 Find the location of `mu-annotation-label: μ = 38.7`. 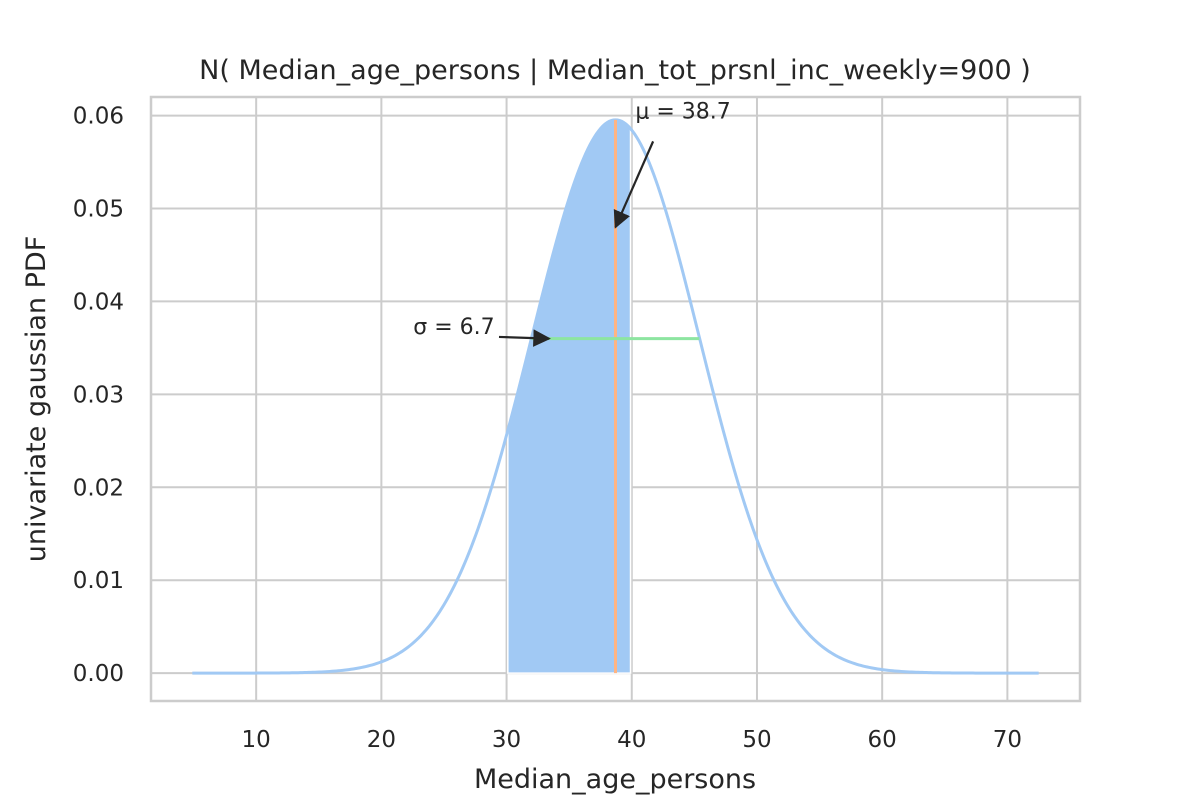

mu-annotation-label: μ = 38.7 is located at coordinates (682, 111).